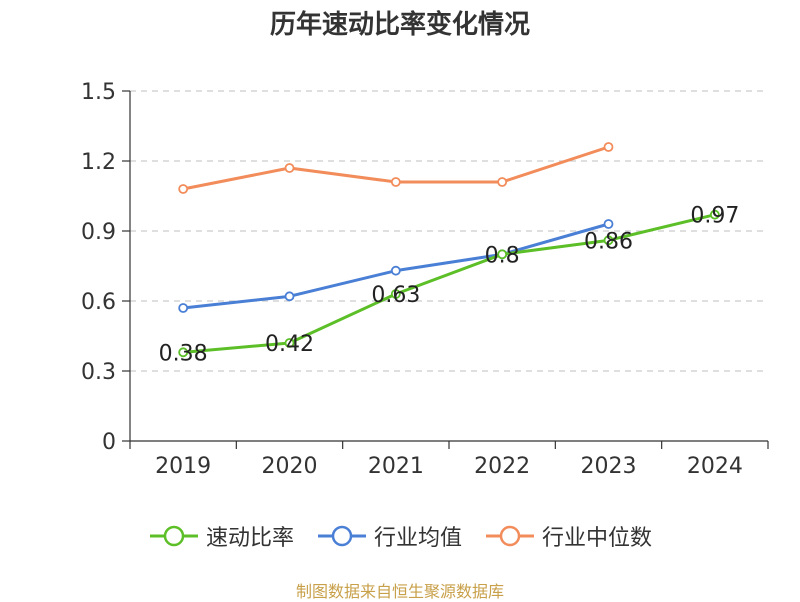  Describe the element at coordinates (249, 538) in the screenshot. I see `legend-label: 速动比率` at that location.